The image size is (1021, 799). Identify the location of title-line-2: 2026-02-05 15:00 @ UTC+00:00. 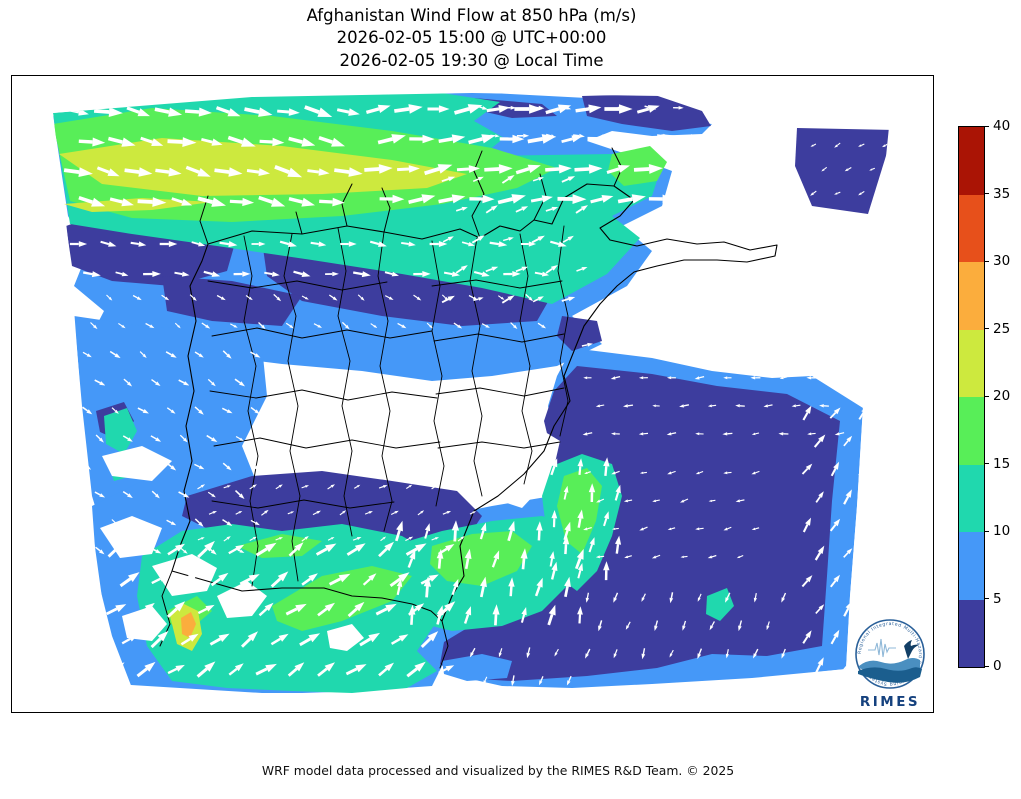
(471, 38).